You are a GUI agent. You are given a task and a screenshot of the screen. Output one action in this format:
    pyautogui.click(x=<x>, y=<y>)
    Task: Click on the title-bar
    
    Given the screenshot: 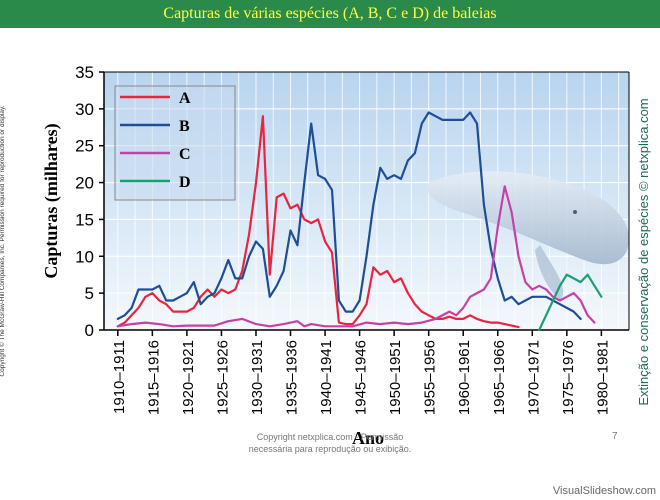 What is the action you would take?
    pyautogui.click(x=330, y=14)
    